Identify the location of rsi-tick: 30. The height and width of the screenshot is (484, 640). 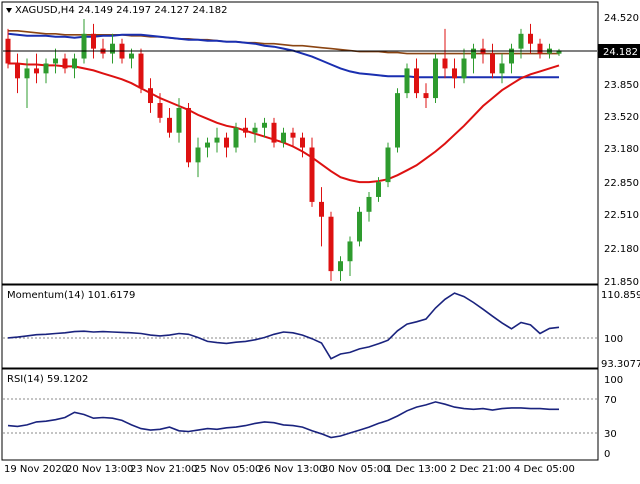
(610, 434).